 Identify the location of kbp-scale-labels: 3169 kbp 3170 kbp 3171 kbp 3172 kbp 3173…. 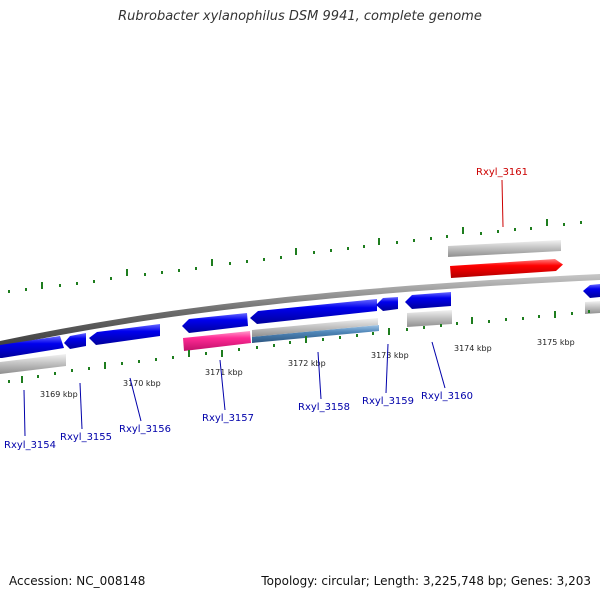
(307, 368).